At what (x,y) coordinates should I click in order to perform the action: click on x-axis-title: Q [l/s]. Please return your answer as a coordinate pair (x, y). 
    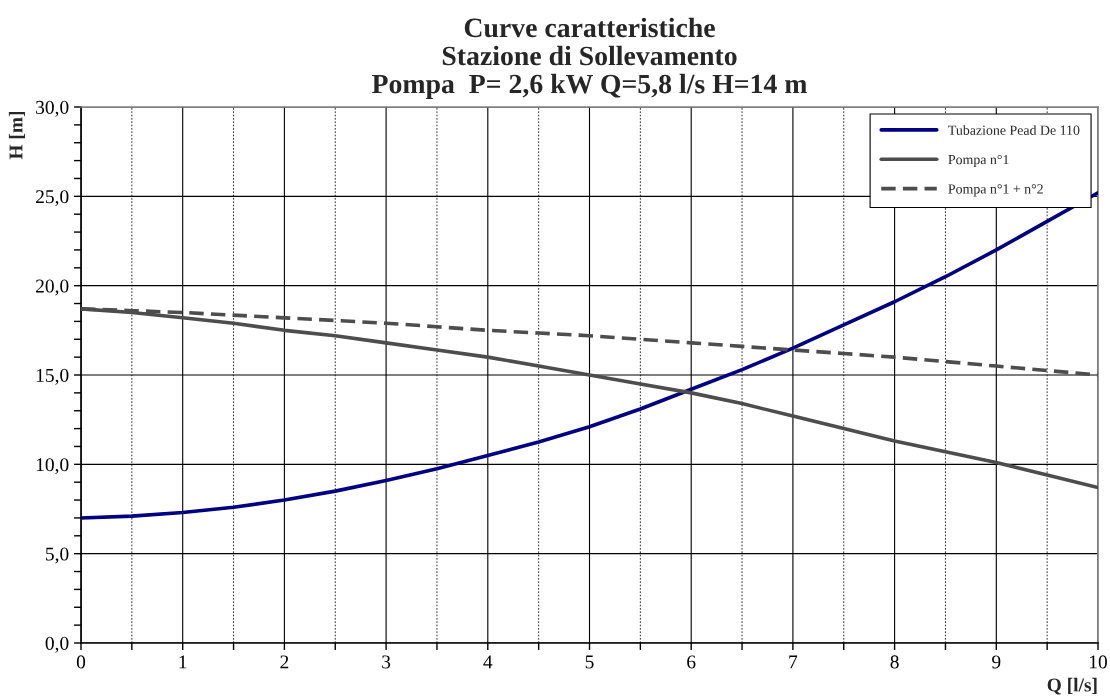
    Looking at the image, I should click on (1072, 686).